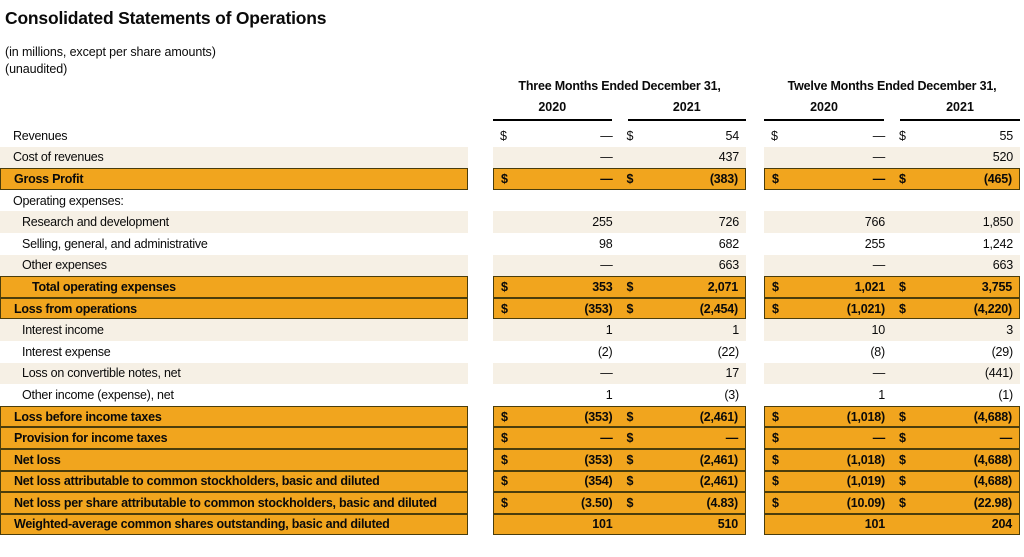  Describe the element at coordinates (36, 69) in the screenshot. I see `subtitle-unaudited: (unaudited)` at that location.